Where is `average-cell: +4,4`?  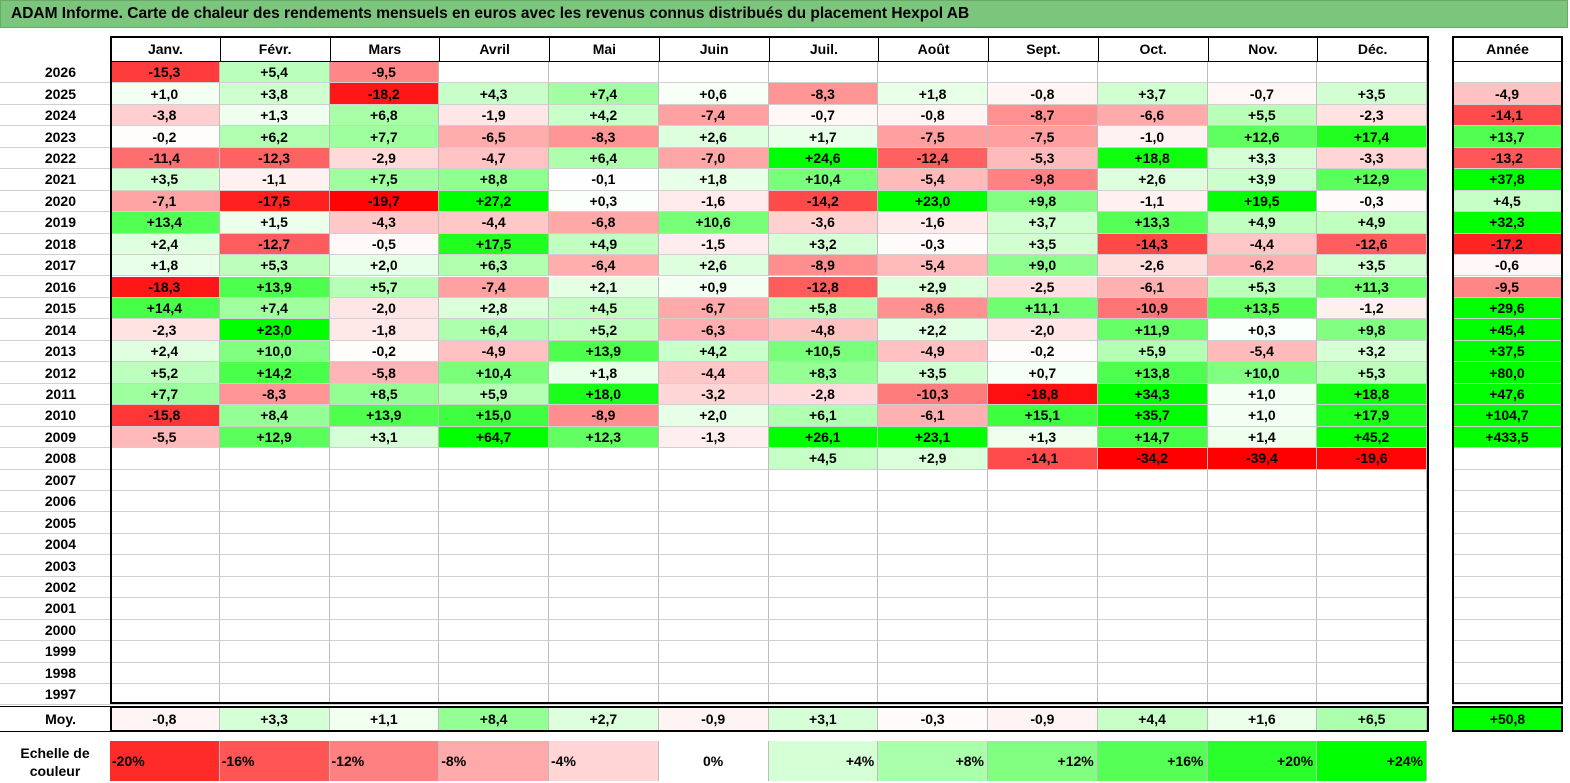 average-cell: +4,4 is located at coordinates (1152, 719).